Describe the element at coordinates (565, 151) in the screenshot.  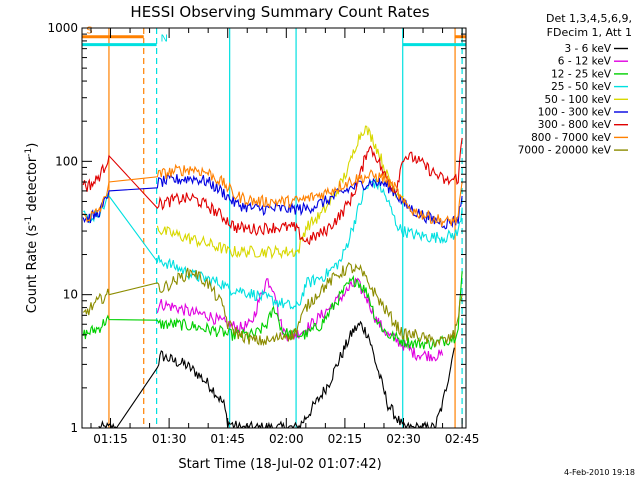
I see `legend-entry-label: 7000 - 20000 keV` at that location.